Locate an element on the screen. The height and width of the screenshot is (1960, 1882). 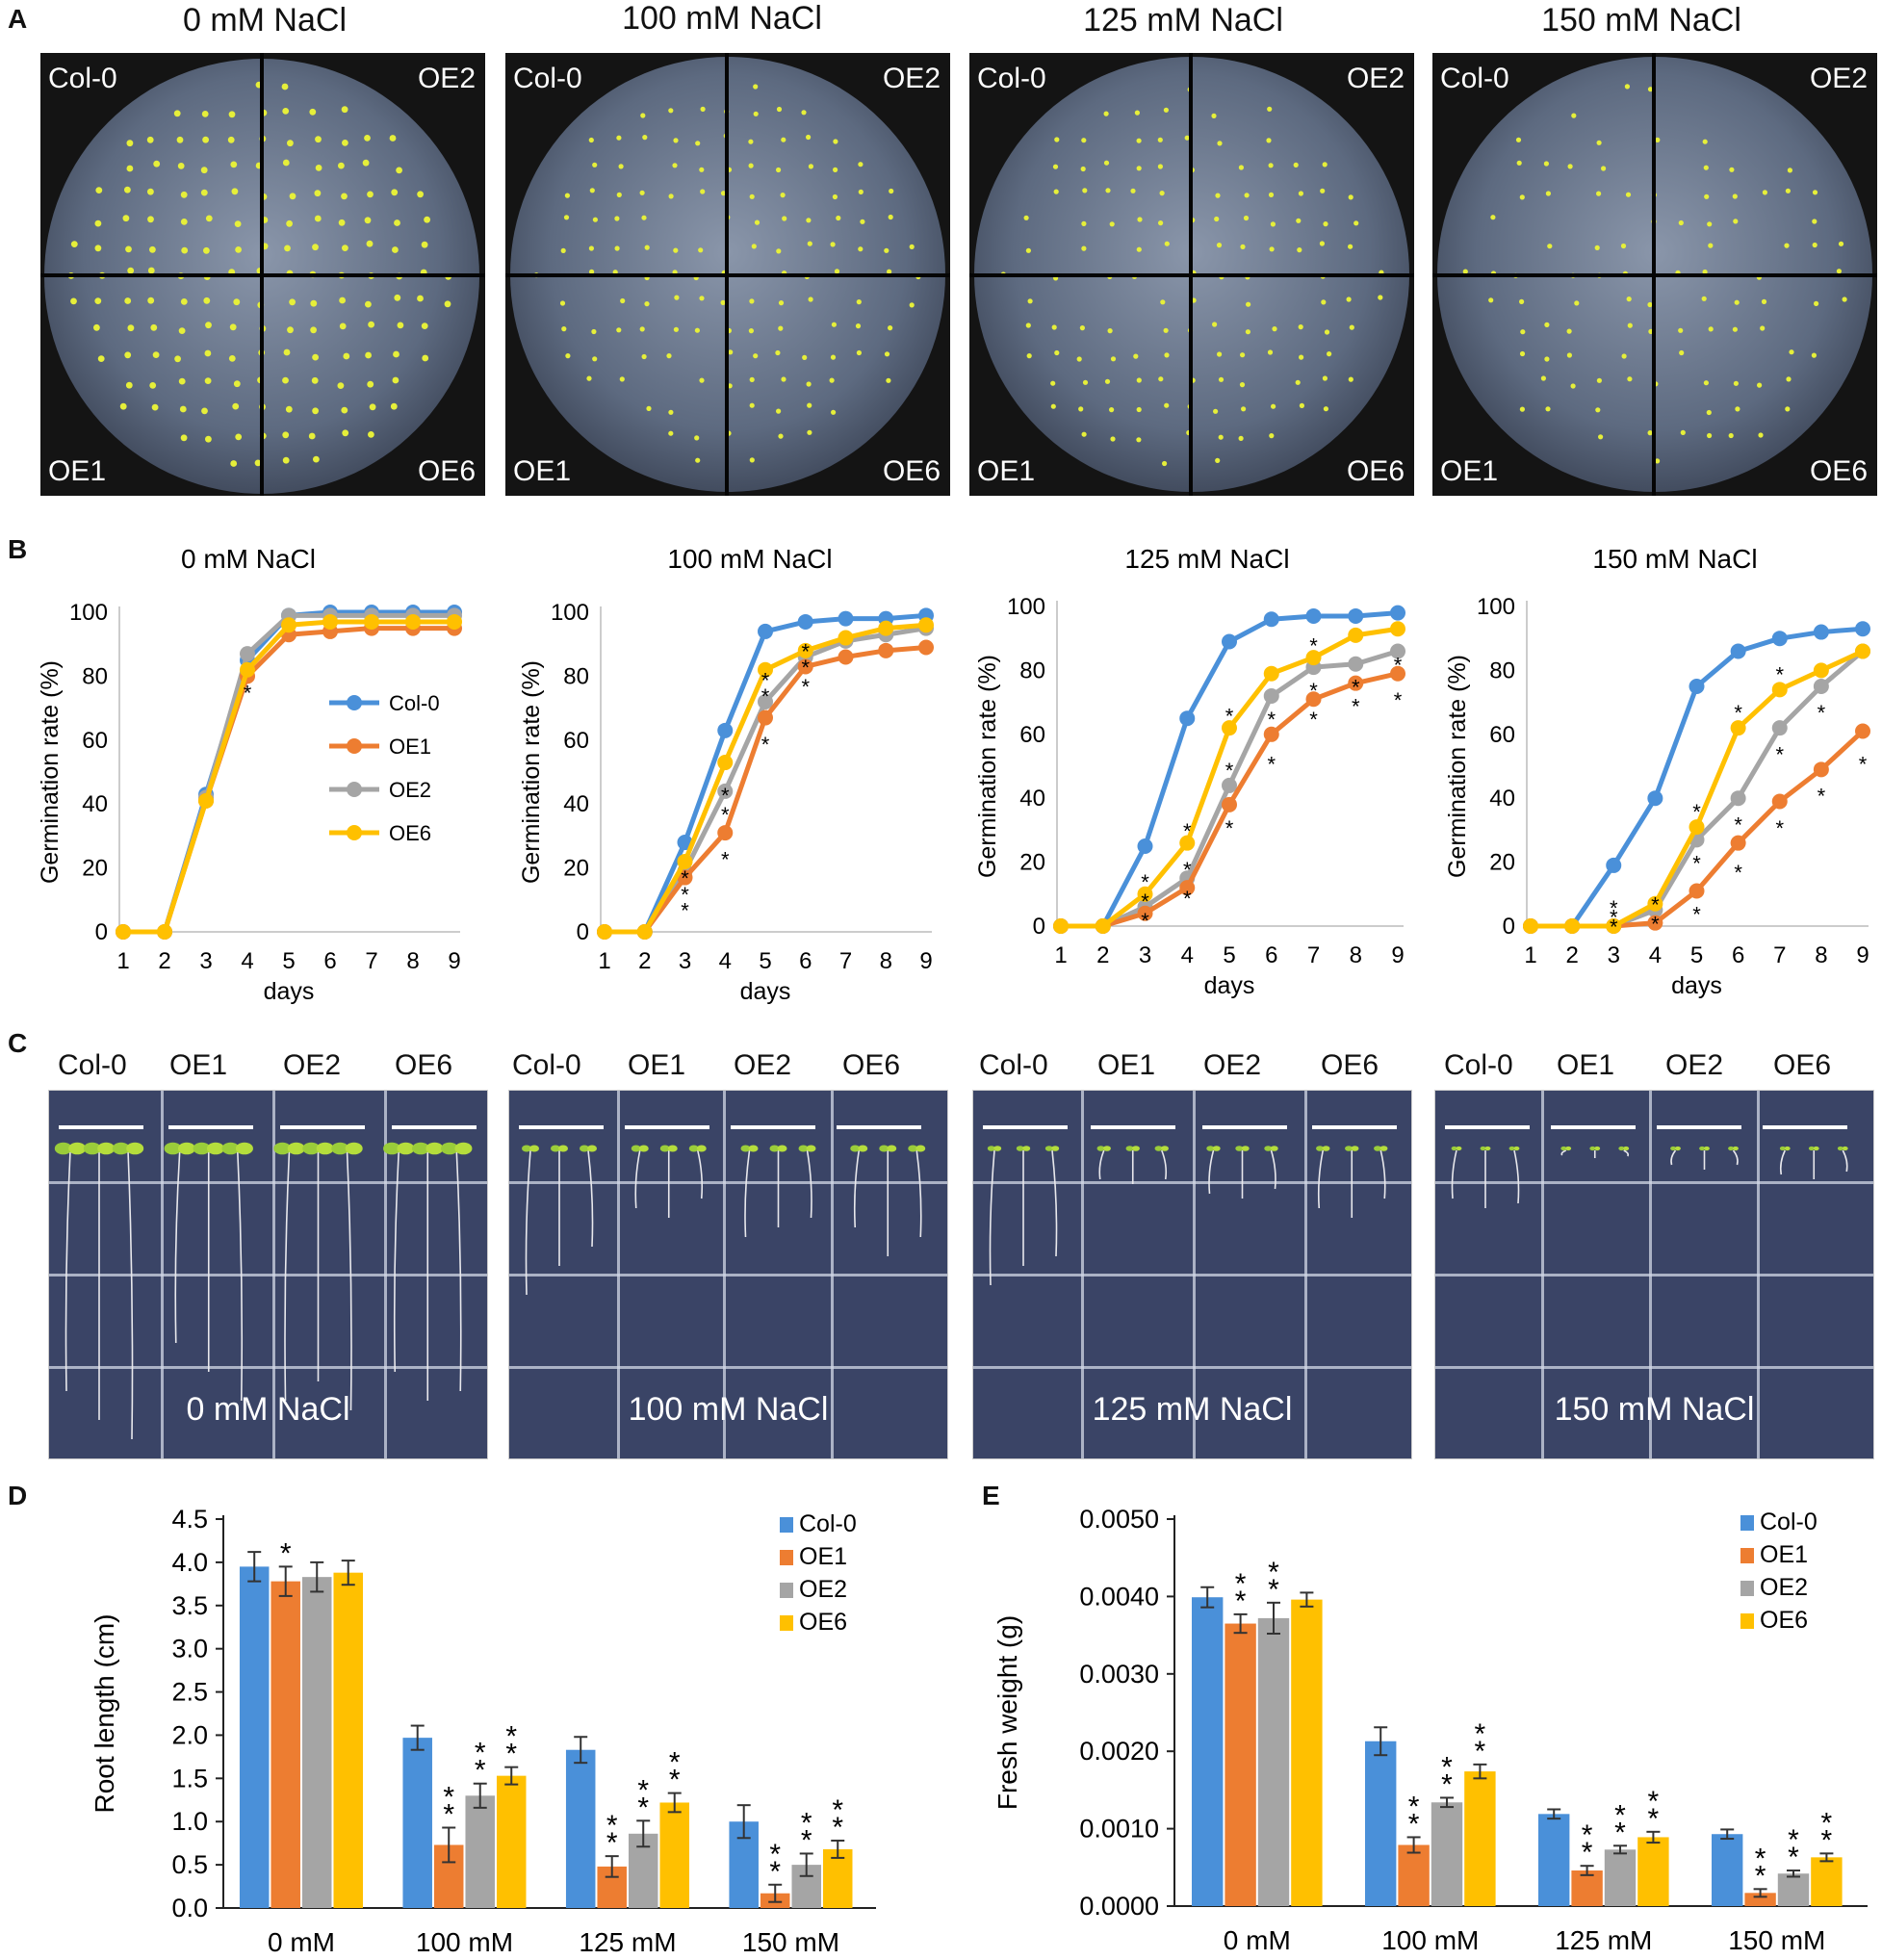
c-label-col0: Col-0 is located at coordinates (546, 1065).